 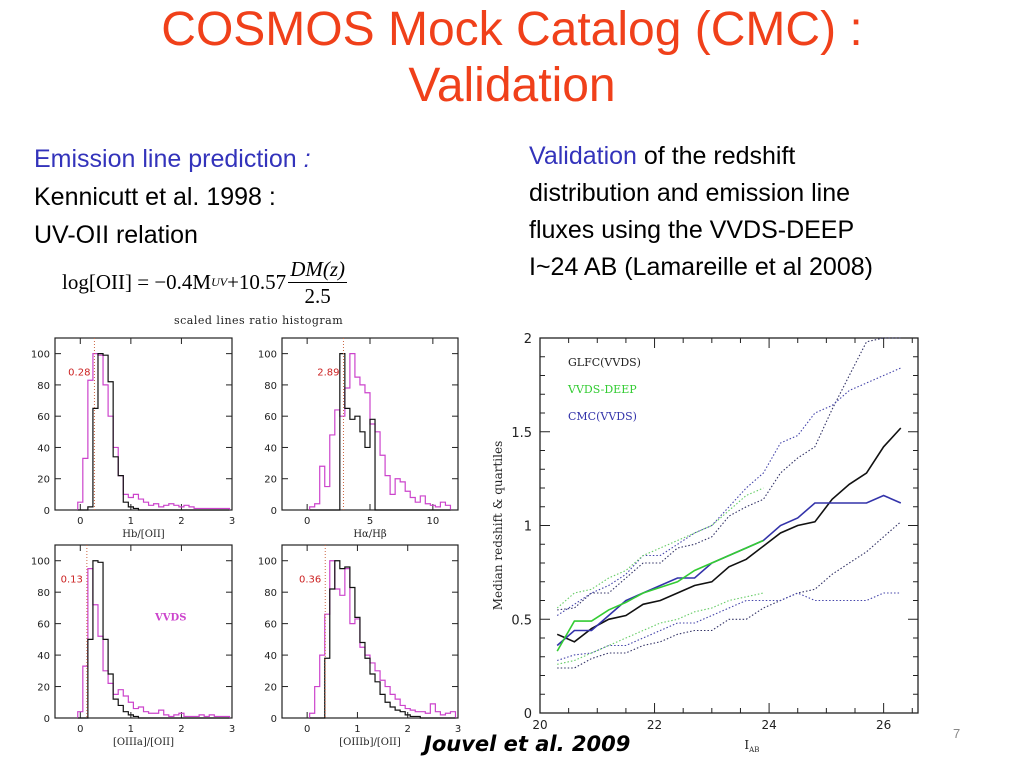 What do you see at coordinates (716, 156) in the screenshot?
I see `validation-line1-rest: of the redshift` at bounding box center [716, 156].